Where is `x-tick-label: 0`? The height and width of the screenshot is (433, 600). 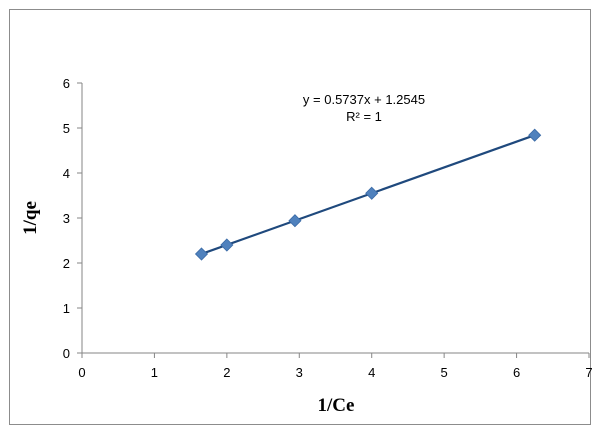
x-tick-label: 0 is located at coordinates (81, 372).